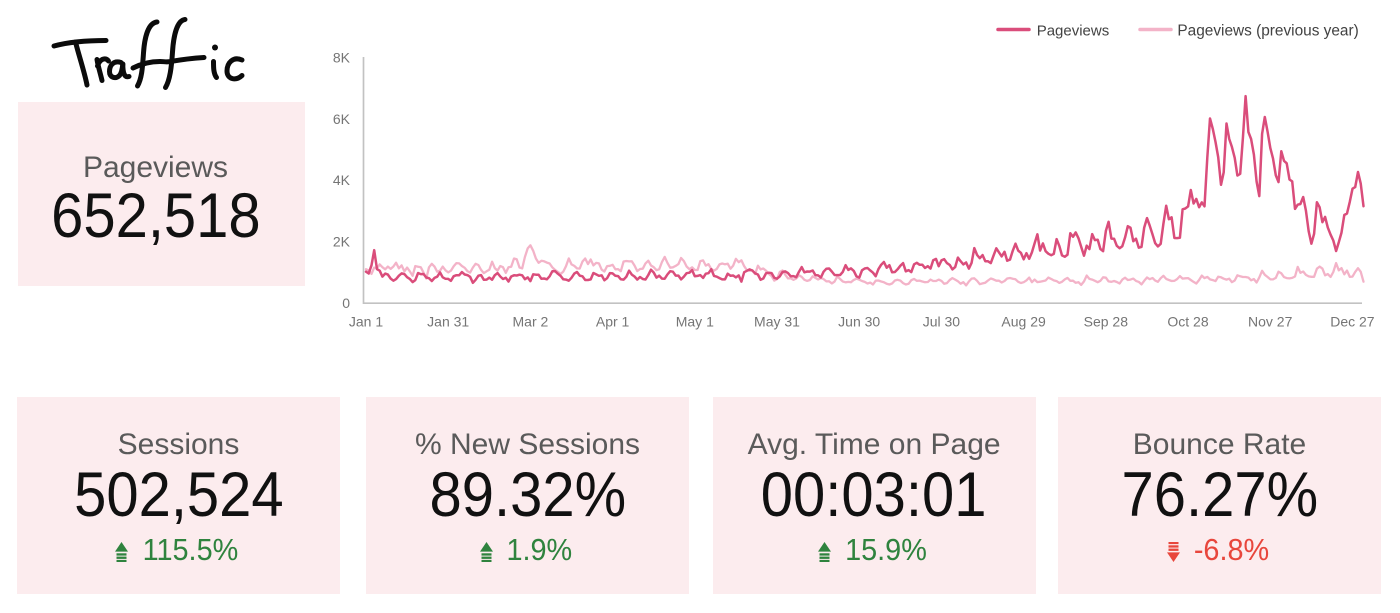 This screenshot has height=613, width=1400. I want to click on svg-text: Nov 27, so click(1270, 321).